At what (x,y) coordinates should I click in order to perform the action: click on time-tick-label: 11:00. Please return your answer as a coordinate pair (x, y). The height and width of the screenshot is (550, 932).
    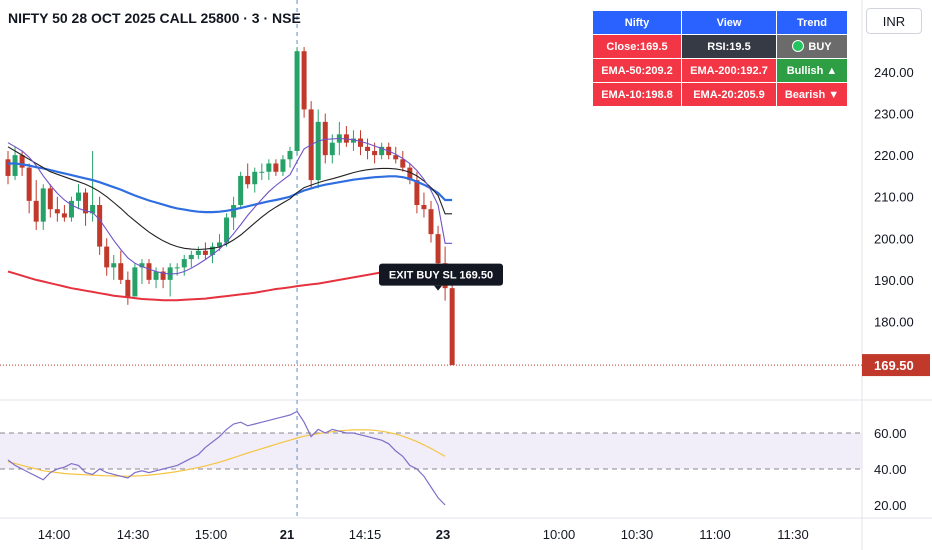
    Looking at the image, I should click on (715, 534).